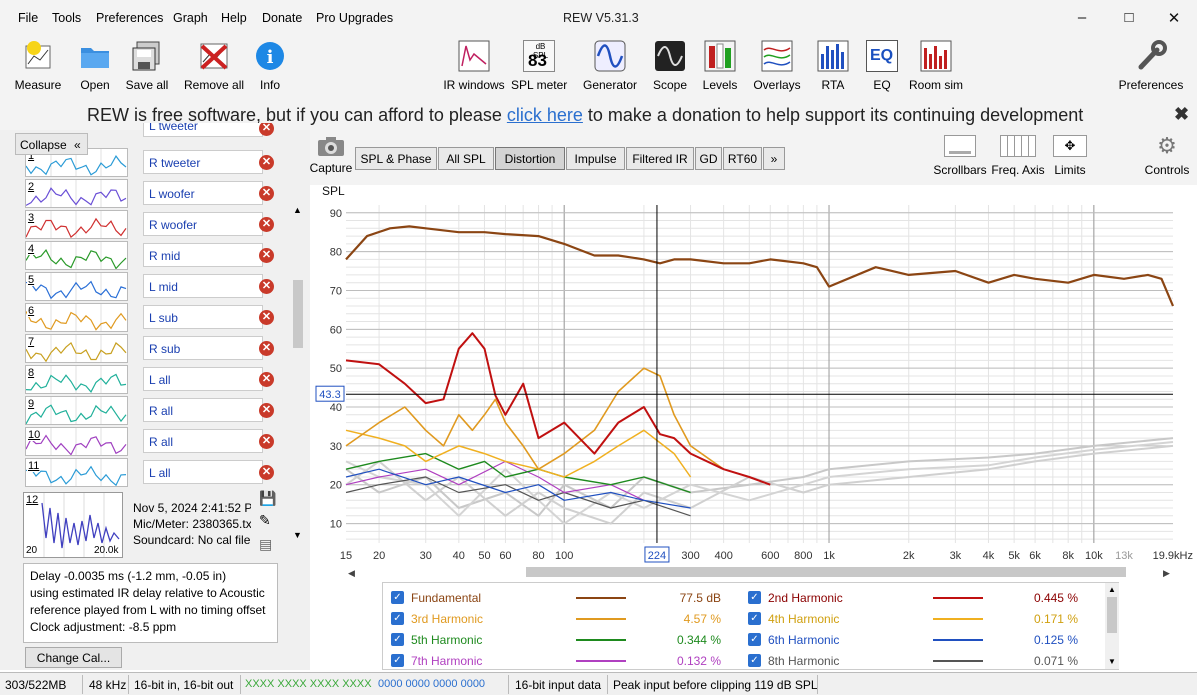 The image size is (1197, 695). Describe the element at coordinates (759, 572) in the screenshot. I see `graph-horizontal-scrollbar: ◀ ▶` at that location.